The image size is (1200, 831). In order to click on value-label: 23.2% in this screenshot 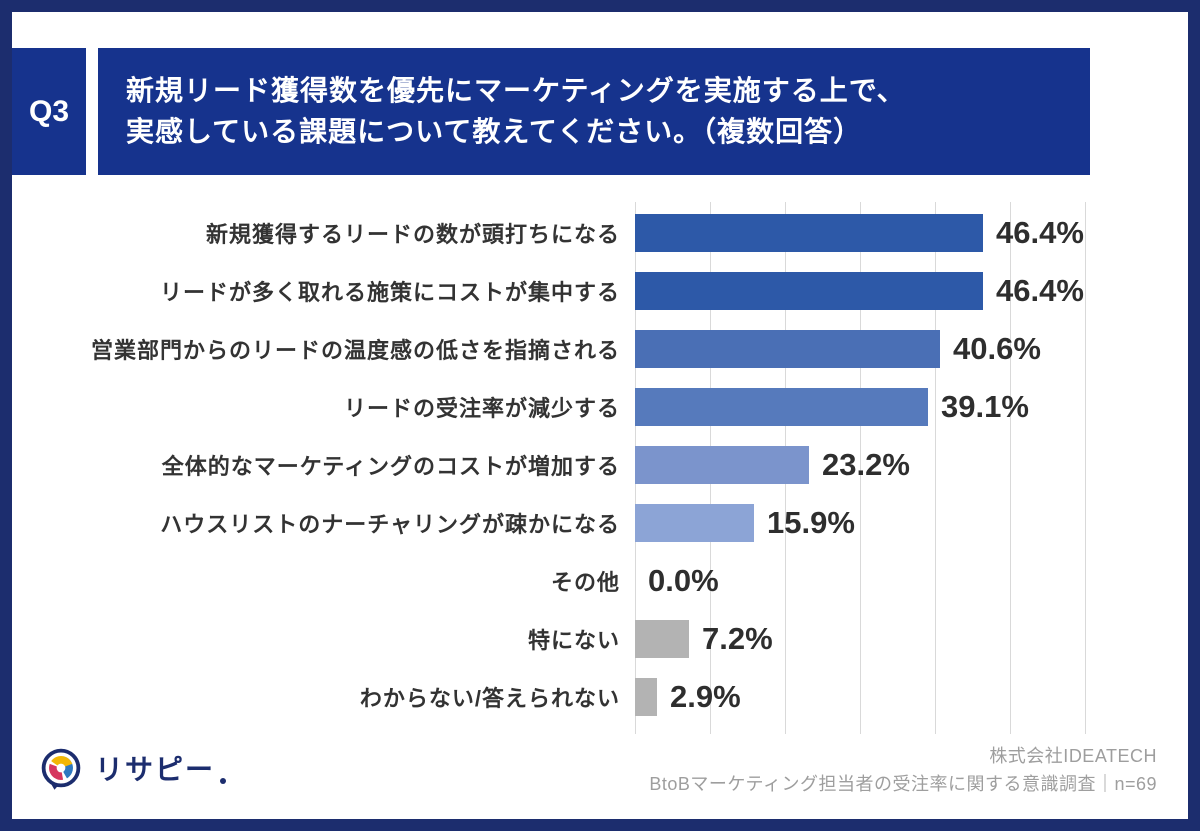, I will do `click(866, 464)`.